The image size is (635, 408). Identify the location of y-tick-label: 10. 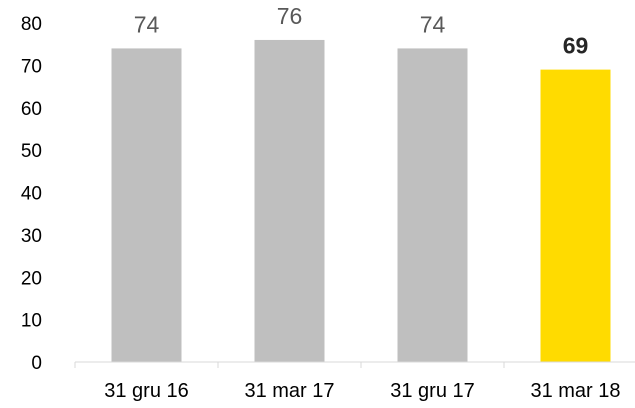
(31, 321).